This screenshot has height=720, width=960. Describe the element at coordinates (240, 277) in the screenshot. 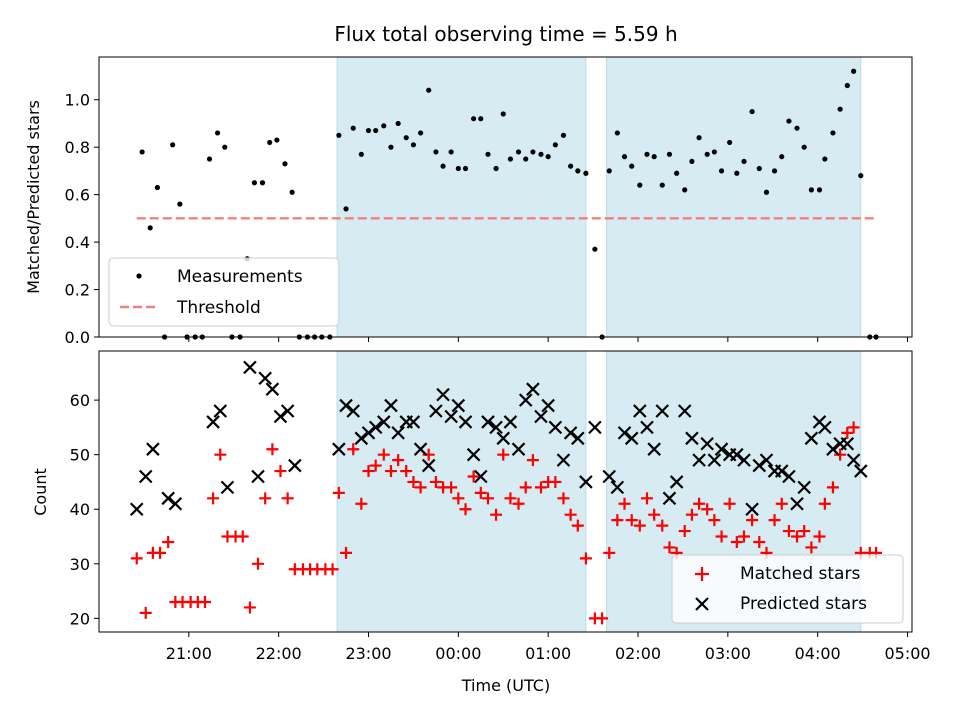

I see `legend-measurements-label: Measurements` at that location.